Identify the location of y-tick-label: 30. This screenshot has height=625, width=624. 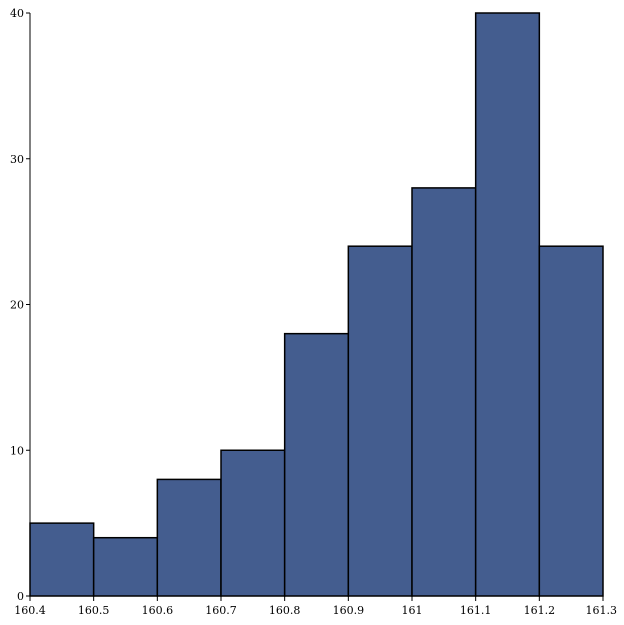
(17, 159).